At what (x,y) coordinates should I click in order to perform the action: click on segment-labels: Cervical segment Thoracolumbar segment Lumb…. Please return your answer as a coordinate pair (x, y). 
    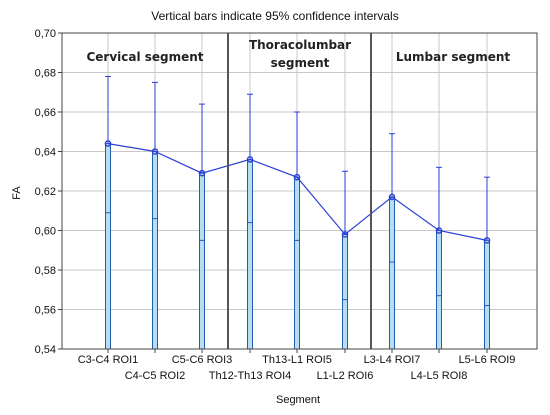
    Looking at the image, I should click on (298, 54).